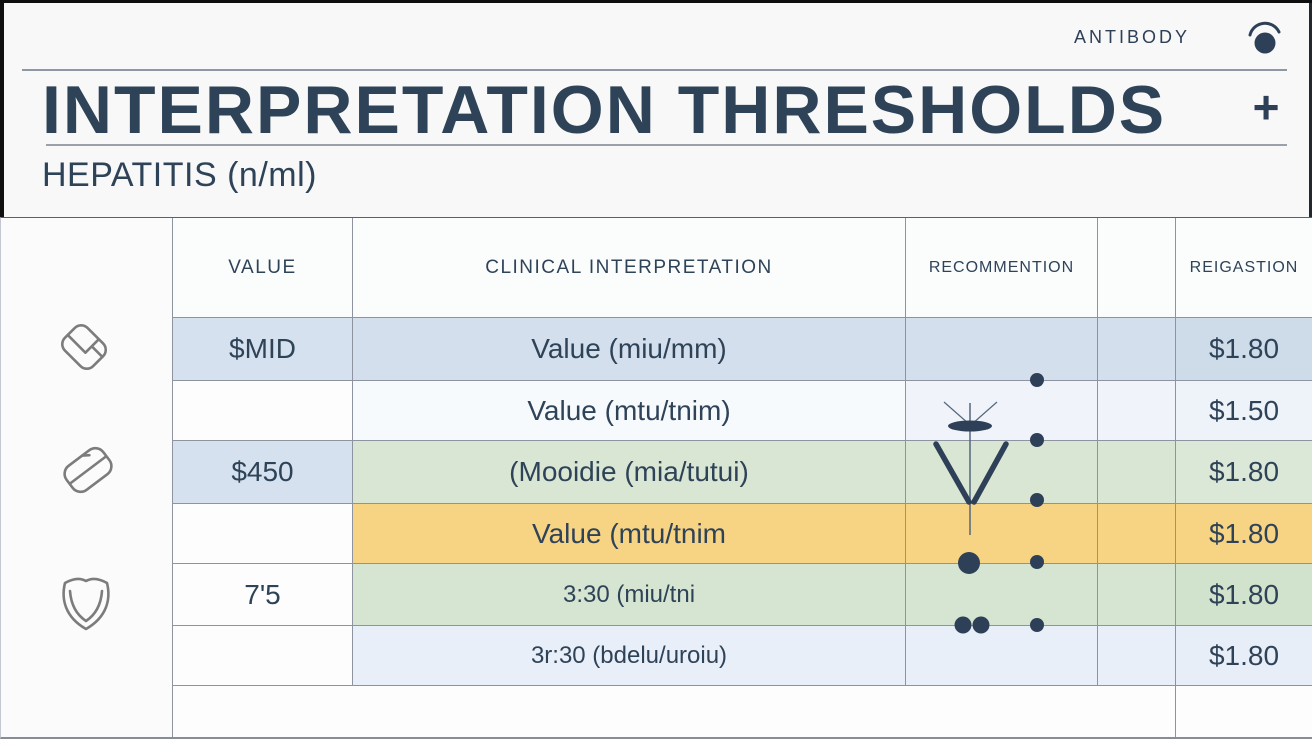 The image size is (1312, 739). I want to click on column-header-value: VALUE, so click(263, 268).